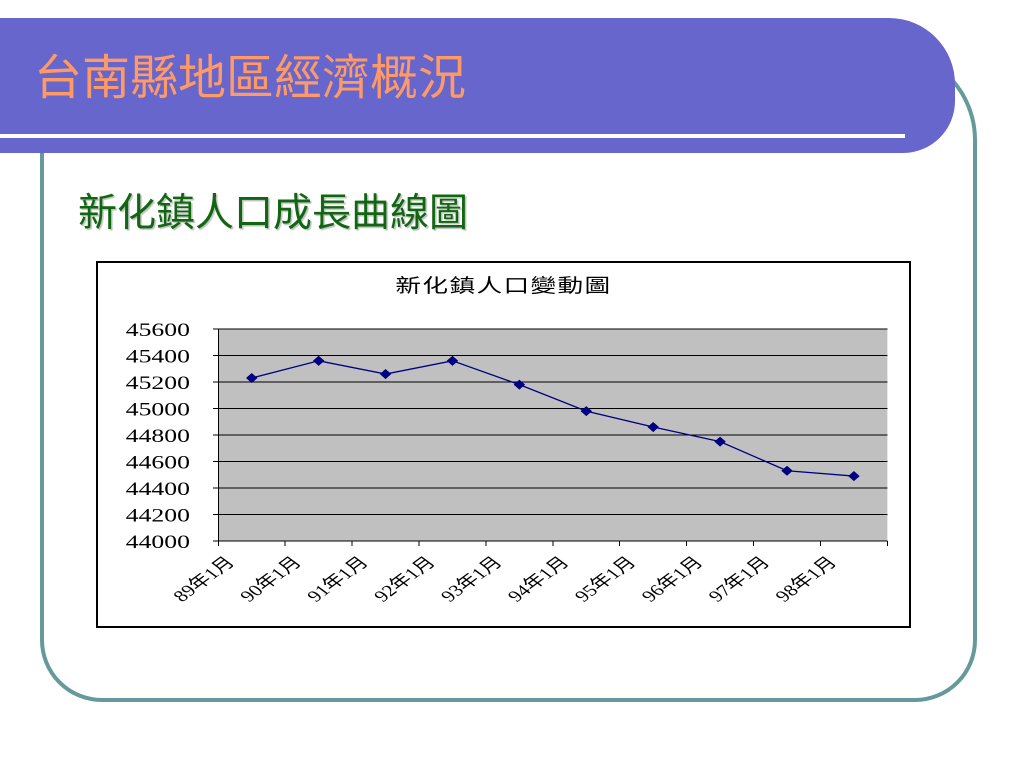 This screenshot has width=1024, height=768. I want to click on y-tick-label: 44800, so click(158, 435).